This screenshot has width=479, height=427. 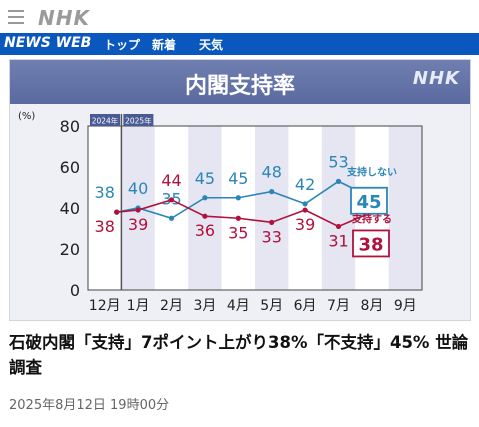 What do you see at coordinates (405, 306) in the screenshot?
I see `x-tick-label: 9月` at bounding box center [405, 306].